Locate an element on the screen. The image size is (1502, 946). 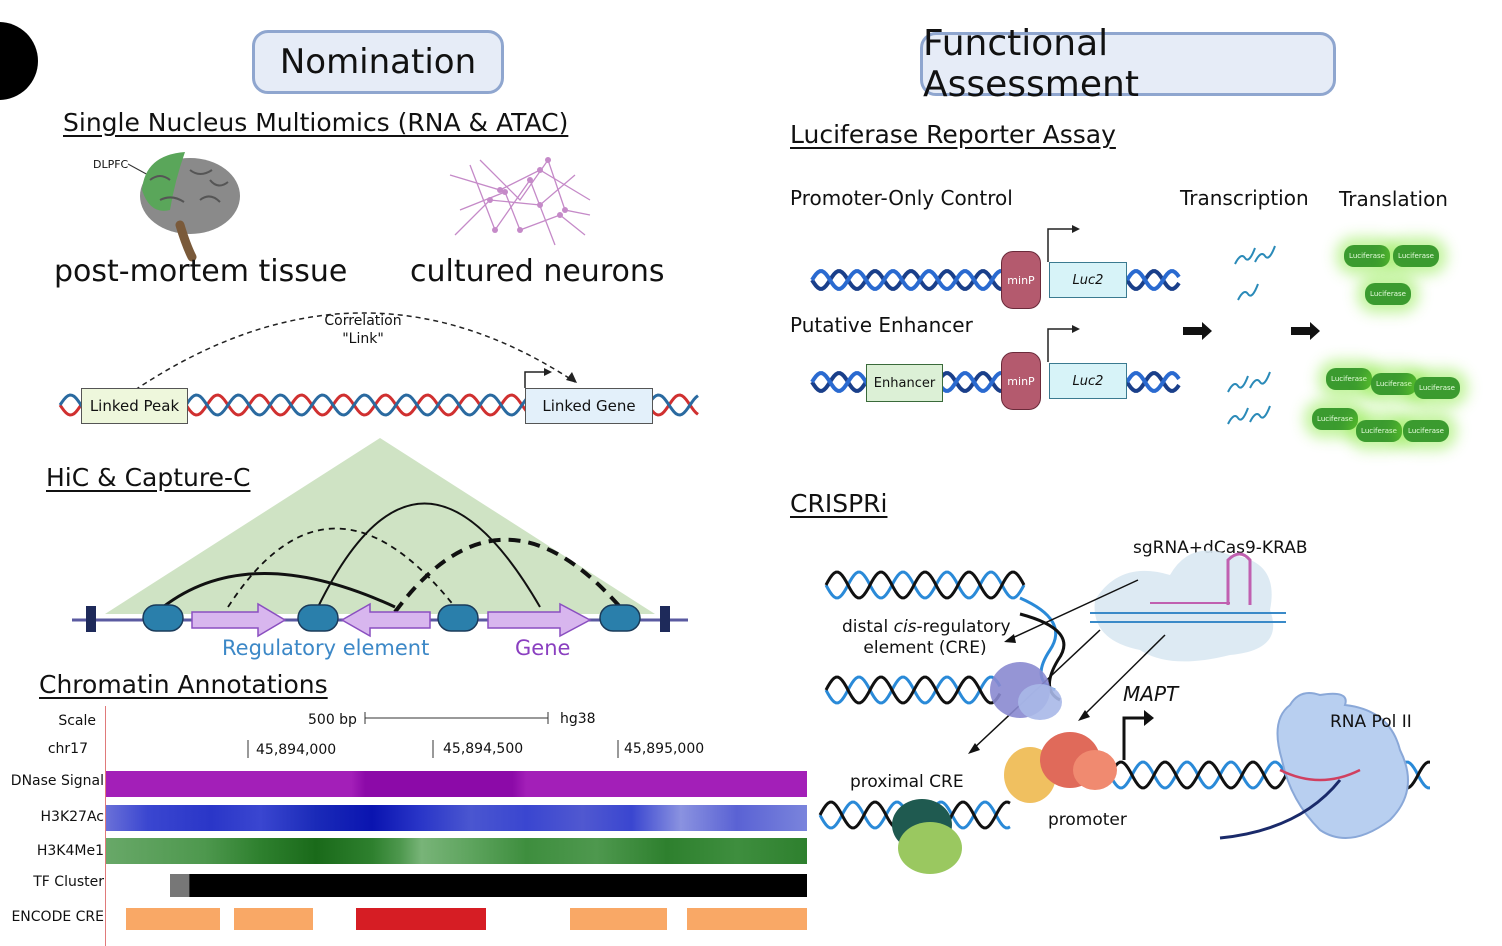
gene-label: Gene is located at coordinates (543, 648).